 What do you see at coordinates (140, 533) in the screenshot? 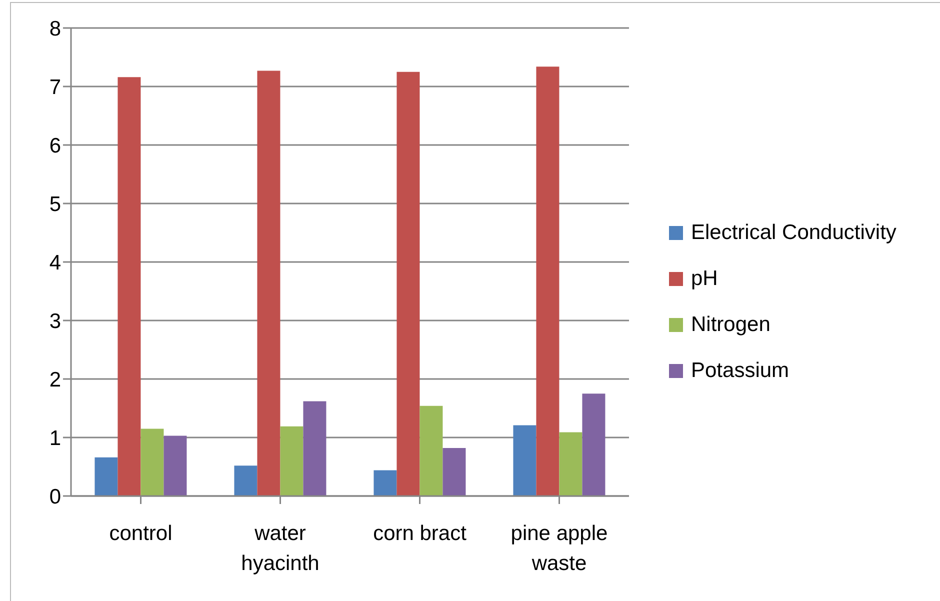
I see `x-tick-label: control` at bounding box center [140, 533].